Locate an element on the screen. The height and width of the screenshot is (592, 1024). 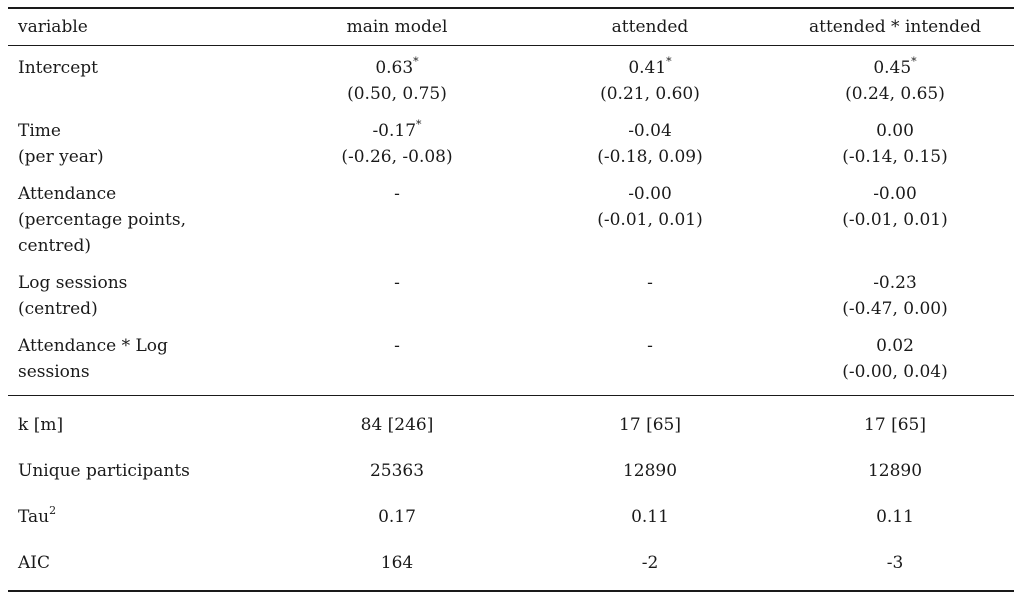
row-label: Log sessions (centred) is located at coordinates (139, 296).